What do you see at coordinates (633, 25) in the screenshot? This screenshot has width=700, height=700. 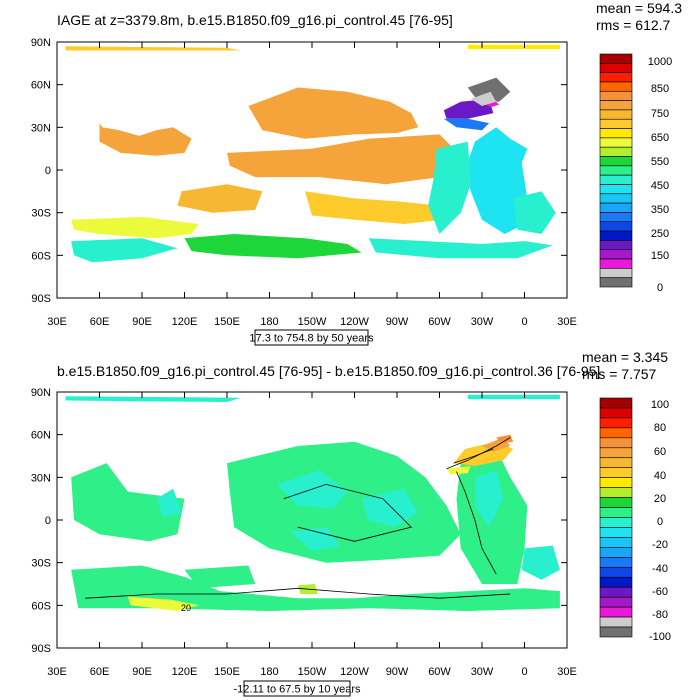 I see `rms-stat: rms = 612.7` at bounding box center [633, 25].